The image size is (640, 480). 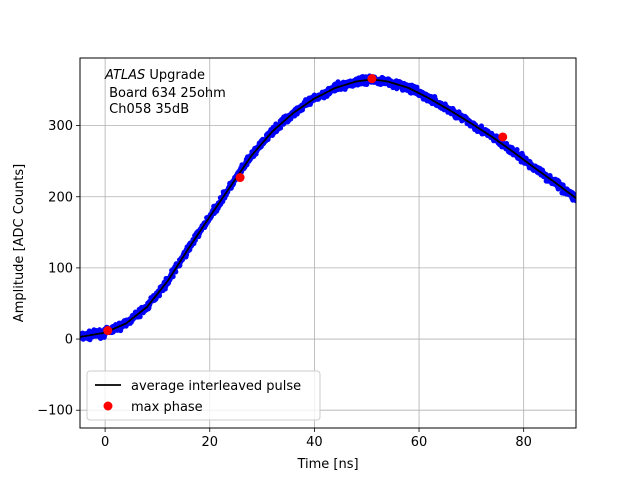 What do you see at coordinates (55, 411) in the screenshot?
I see `y-tick-label: −100` at bounding box center [55, 411].